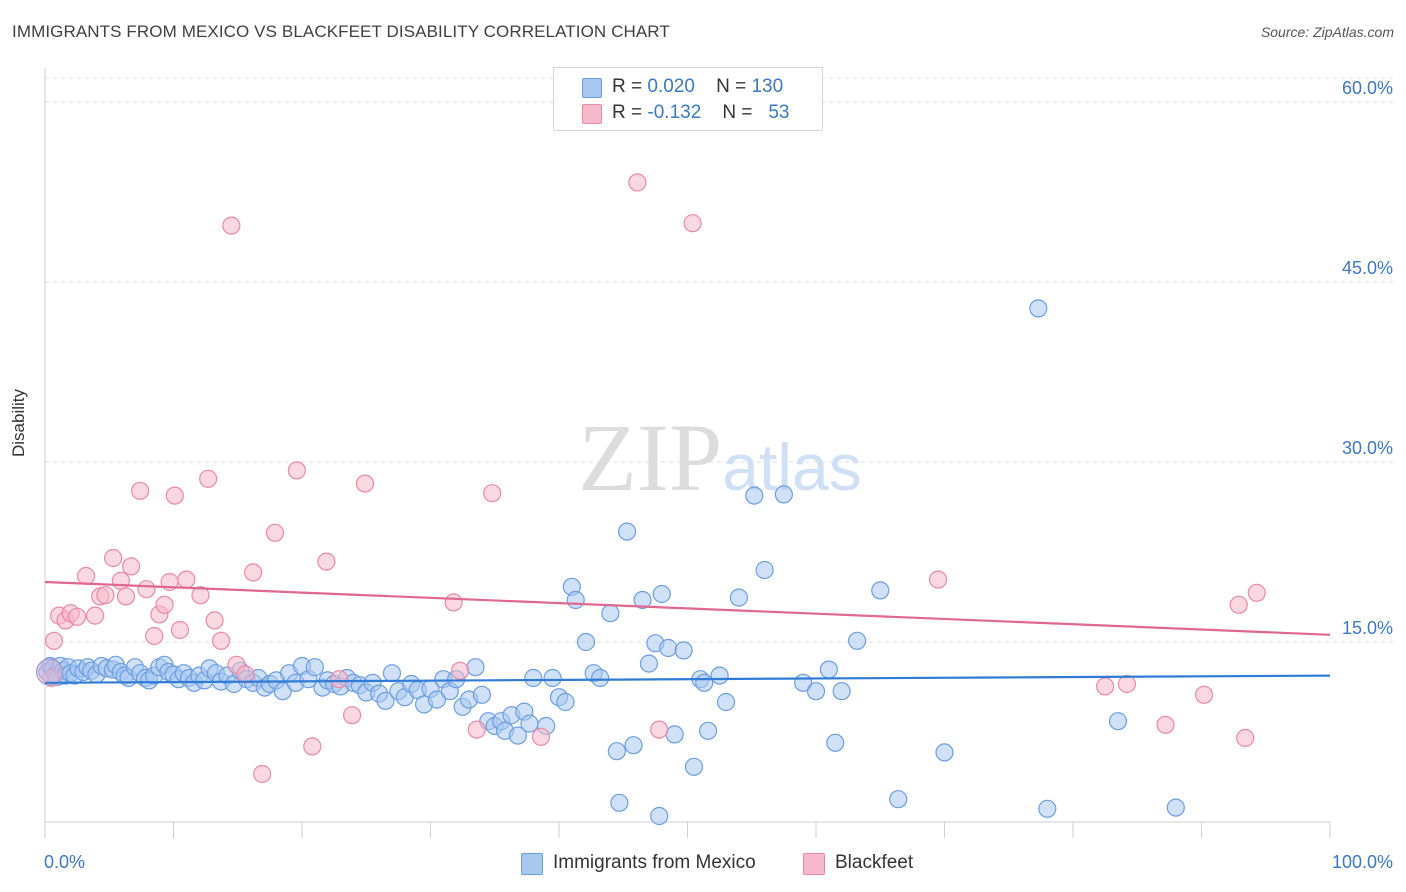 This screenshot has width=1406, height=892. I want to click on y-tick-label-2: 45.0%, so click(1367, 268).